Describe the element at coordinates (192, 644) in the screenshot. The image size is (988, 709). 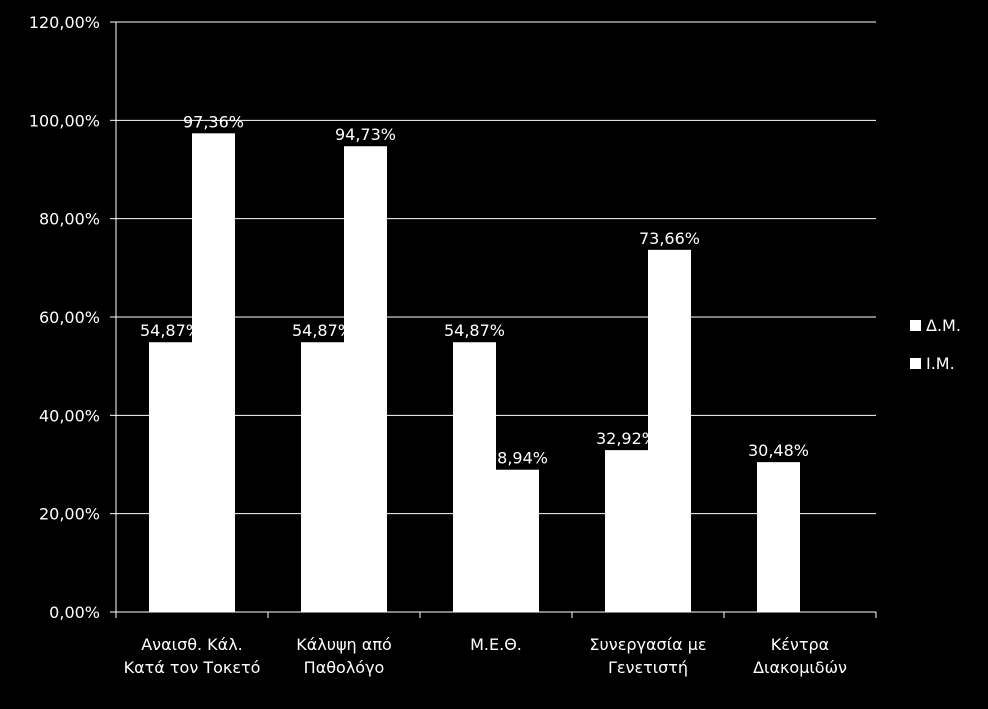
I see `x-category-label-line: Αναισθ. Κάλ.` at that location.